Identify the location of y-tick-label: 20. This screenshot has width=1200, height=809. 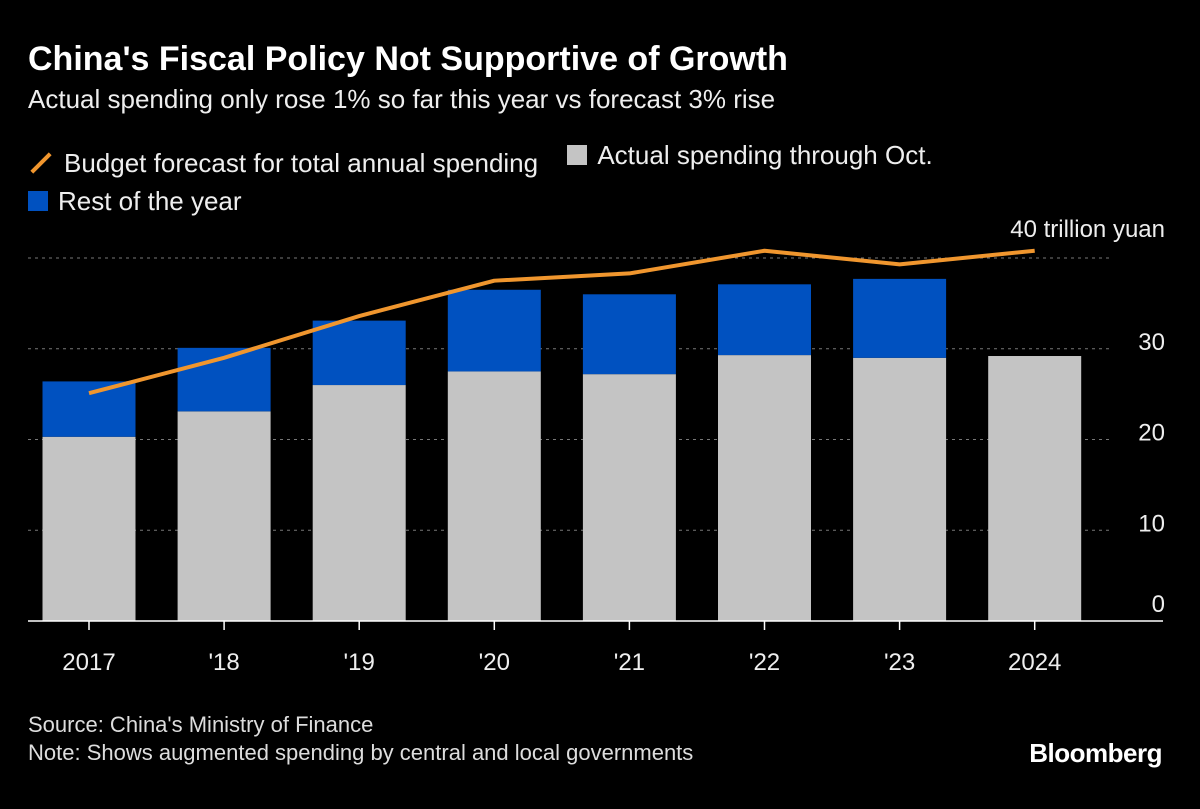
(1151, 433).